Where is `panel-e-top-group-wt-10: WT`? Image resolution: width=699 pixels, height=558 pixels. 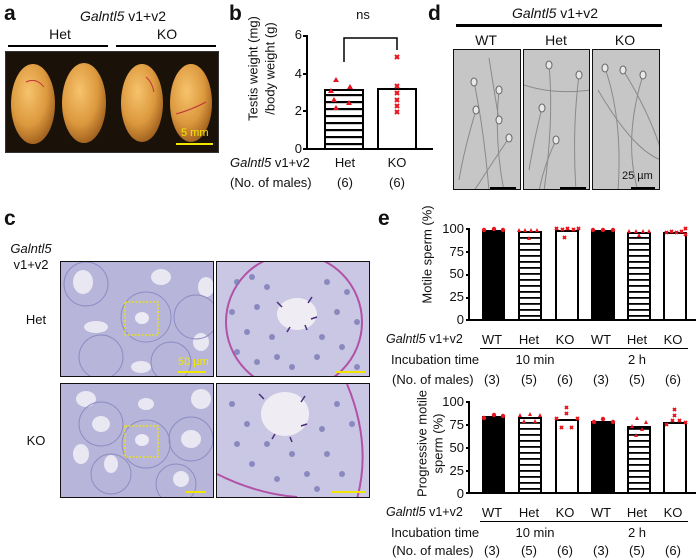 panel-e-top-group-wt-10: WT is located at coordinates (492, 339).